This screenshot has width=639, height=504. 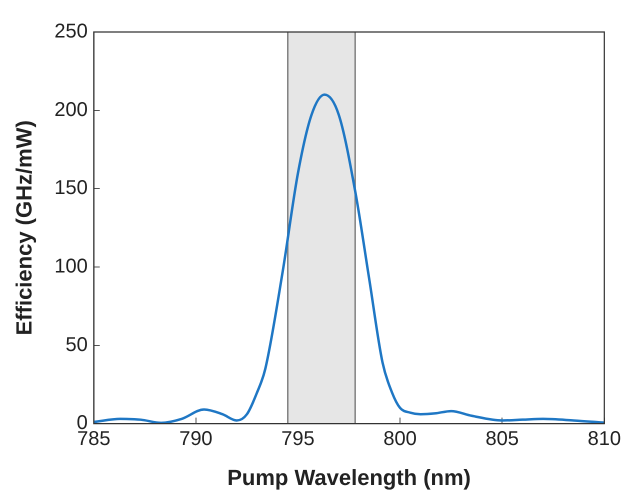 What do you see at coordinates (400, 439) in the screenshot?
I see `x-tick-label: 800` at bounding box center [400, 439].